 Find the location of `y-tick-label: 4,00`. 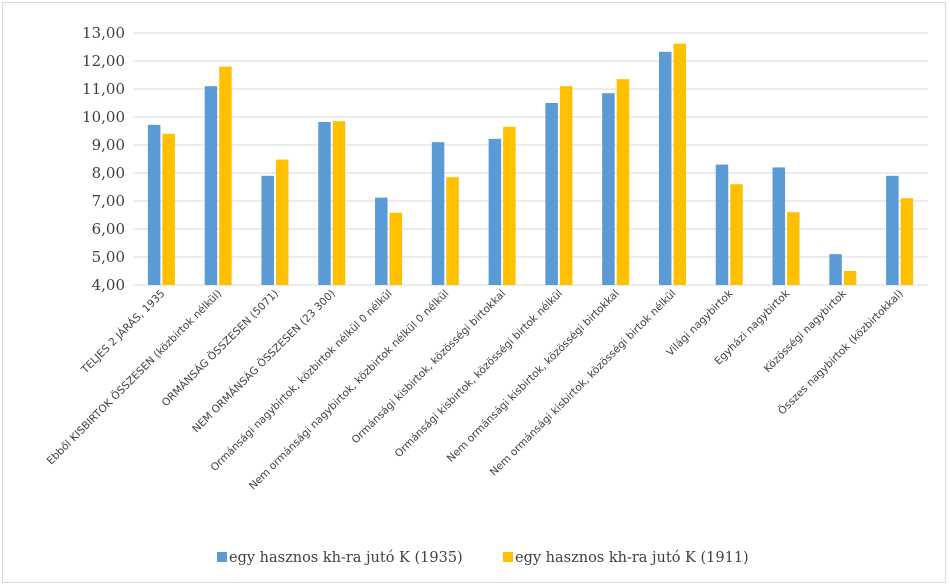

y-tick-label: 4,00 is located at coordinates (108, 285).